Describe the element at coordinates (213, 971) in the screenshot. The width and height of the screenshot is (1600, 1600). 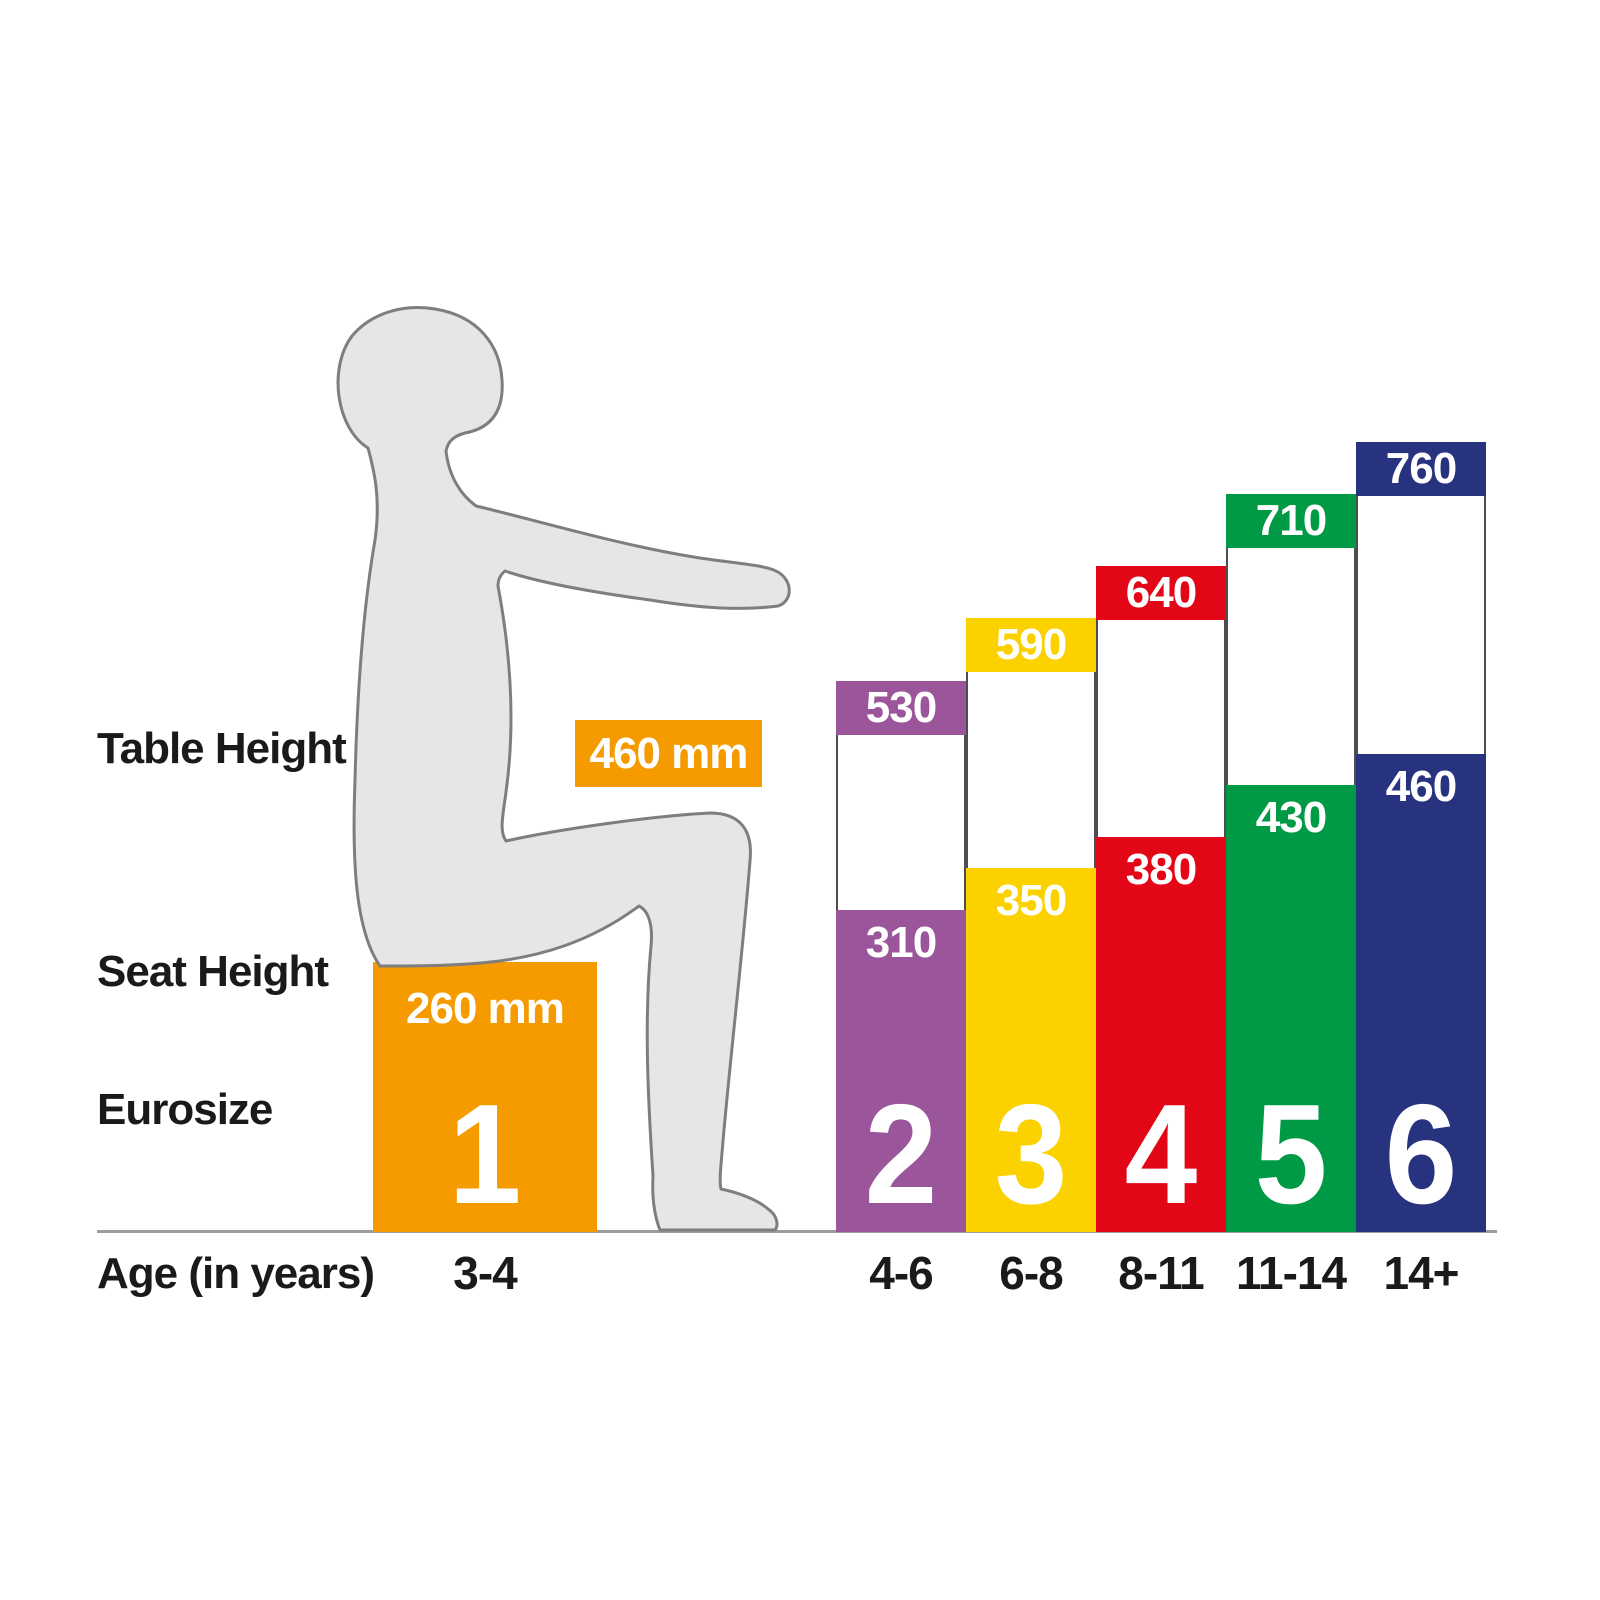
I see `row-label-seat-height: Seat Height` at that location.